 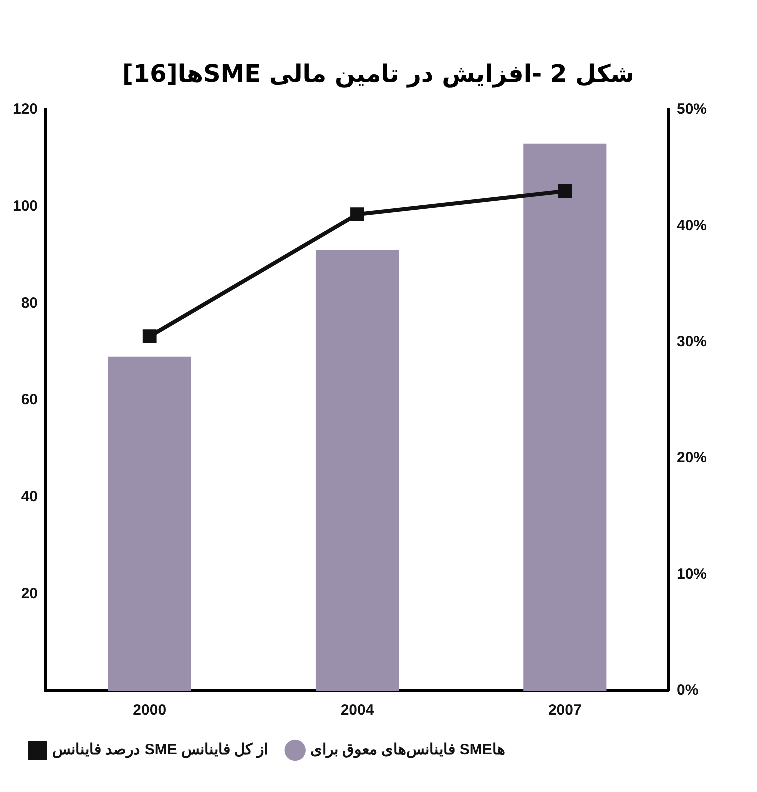 I want to click on chart-title: شکل 2 -افزایش در تامین مالی SMEها[16], so click(x=379, y=74).